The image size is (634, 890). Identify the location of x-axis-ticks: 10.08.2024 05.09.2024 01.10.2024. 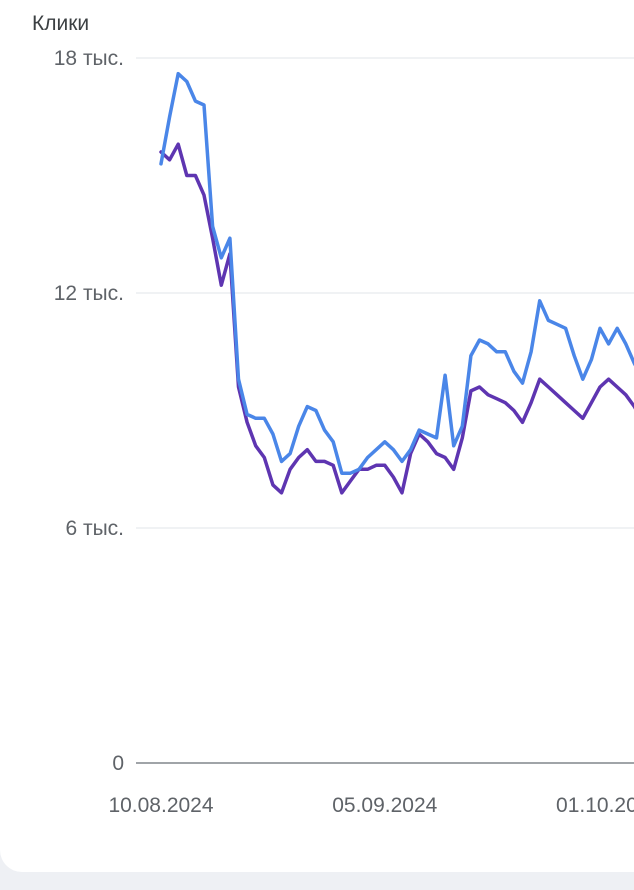
(371, 805).